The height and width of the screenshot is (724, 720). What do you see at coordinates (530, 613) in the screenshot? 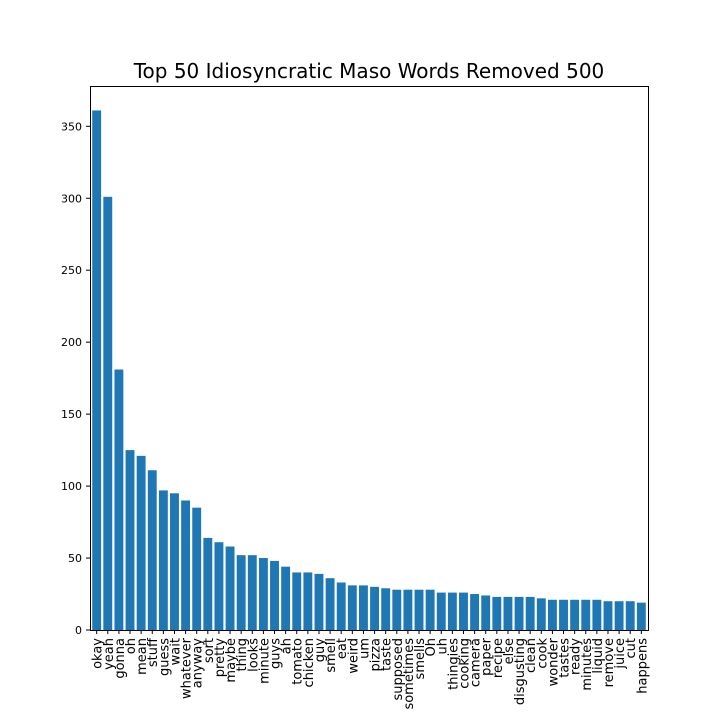
I see `bar-clean` at bounding box center [530, 613].